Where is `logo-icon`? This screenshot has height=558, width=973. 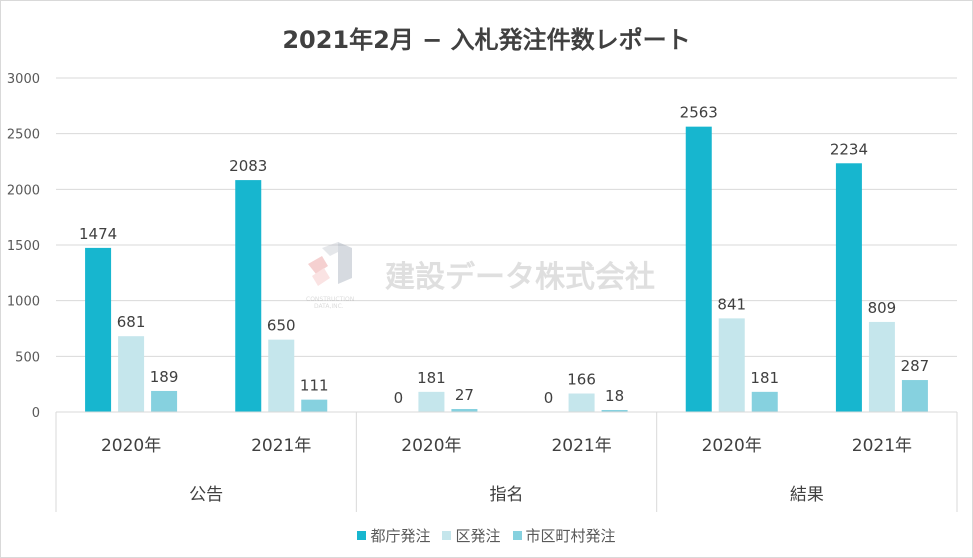
logo-icon is located at coordinates (330, 264).